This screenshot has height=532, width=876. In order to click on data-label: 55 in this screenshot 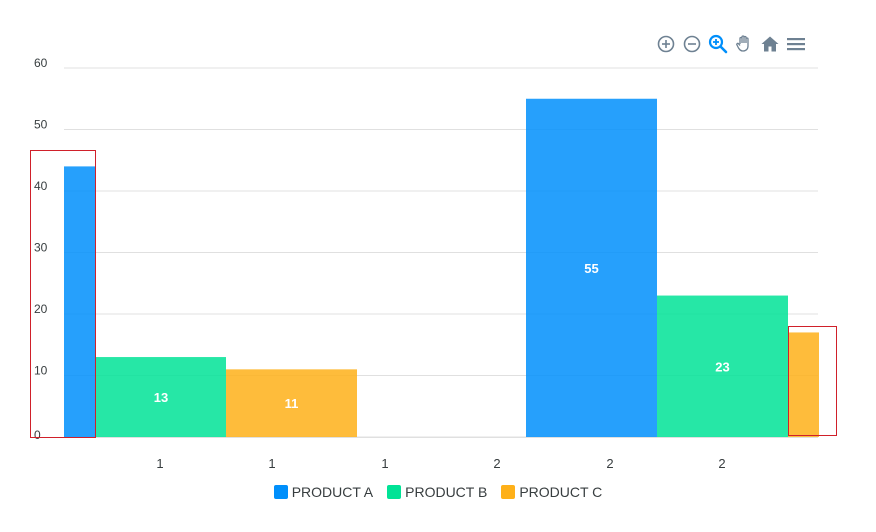, I will do `click(591, 268)`.